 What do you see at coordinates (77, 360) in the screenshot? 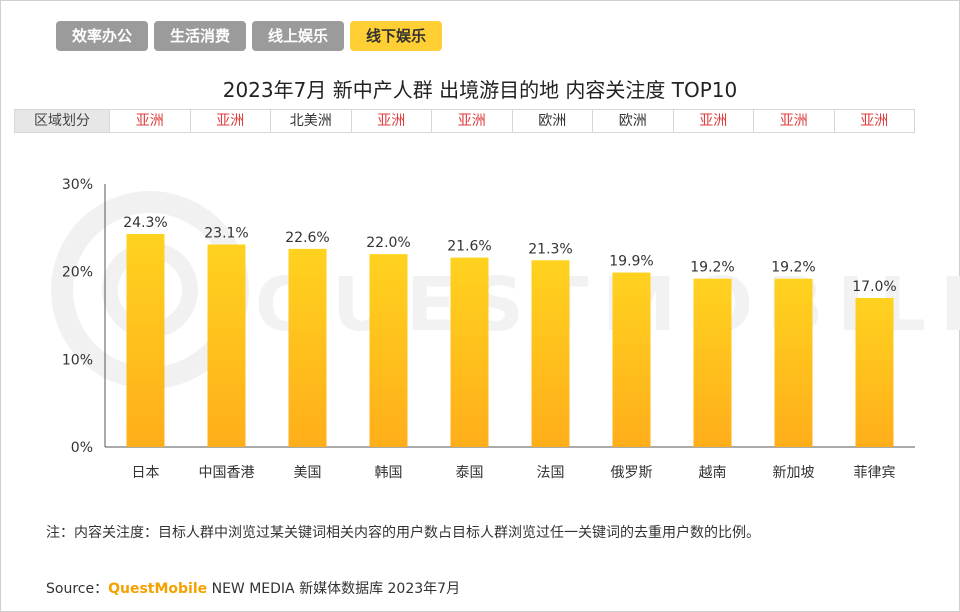
I see `y-tick-label: 10%` at bounding box center [77, 360].